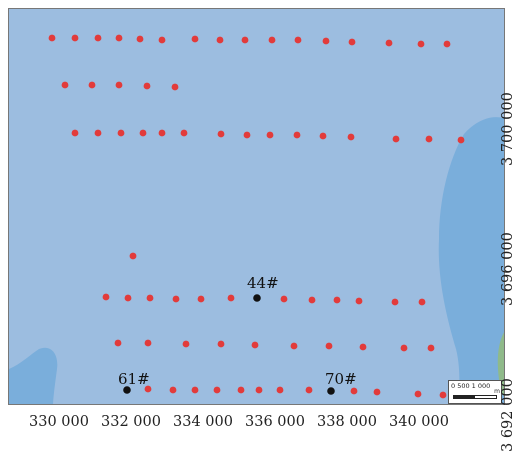 The image size is (532, 459). Describe the element at coordinates (33, 375) in the screenshot. I see `deep-water-region-west` at that location.